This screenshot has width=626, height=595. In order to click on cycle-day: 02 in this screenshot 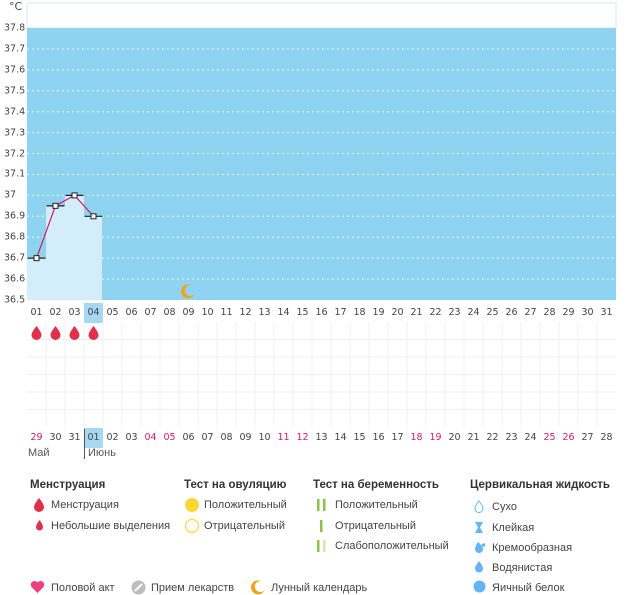, I will do `click(55, 312)`.